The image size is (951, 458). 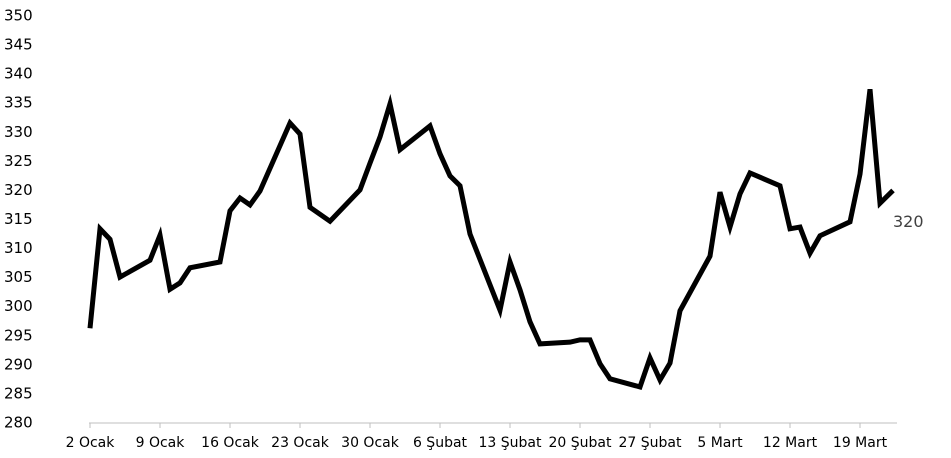 I want to click on x-tick-label: 19 Mart, so click(x=860, y=443).